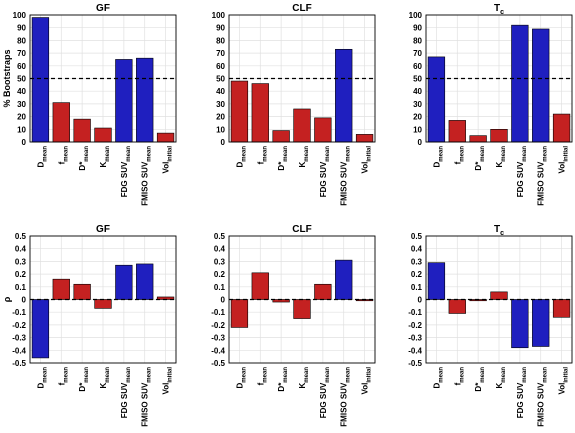 The width and height of the screenshot is (575, 433). I want to click on y-tick-label: -0.5, so click(218, 363).